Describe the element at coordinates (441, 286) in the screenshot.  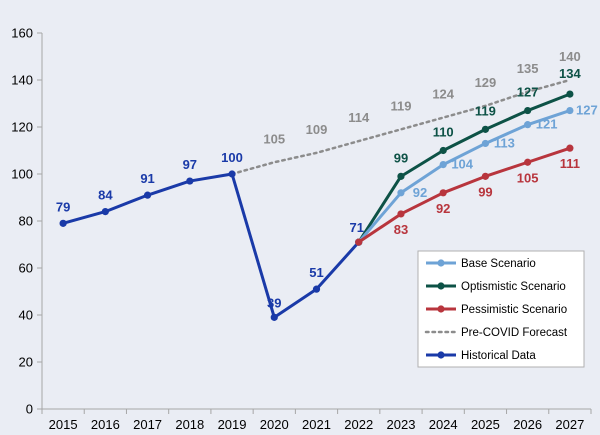
I see `legend-marker-optismistic-scenario` at that location.